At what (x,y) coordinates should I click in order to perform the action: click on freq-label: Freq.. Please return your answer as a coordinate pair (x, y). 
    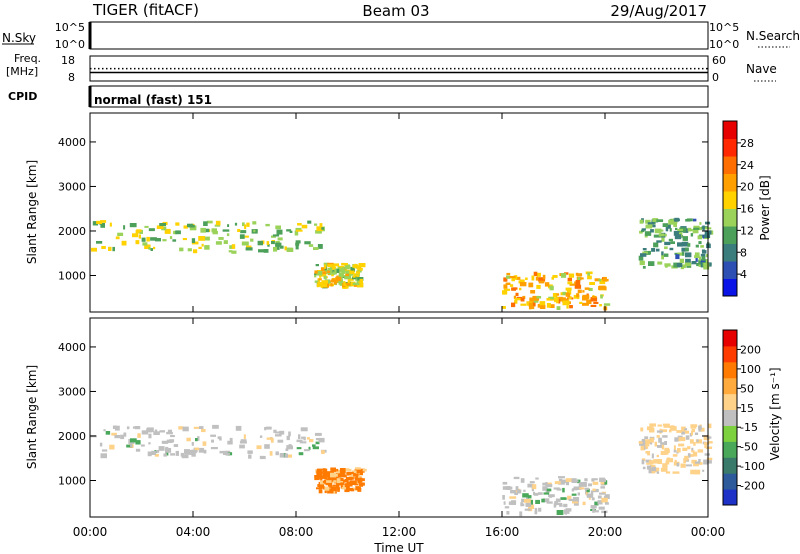
    Looking at the image, I should click on (27, 58).